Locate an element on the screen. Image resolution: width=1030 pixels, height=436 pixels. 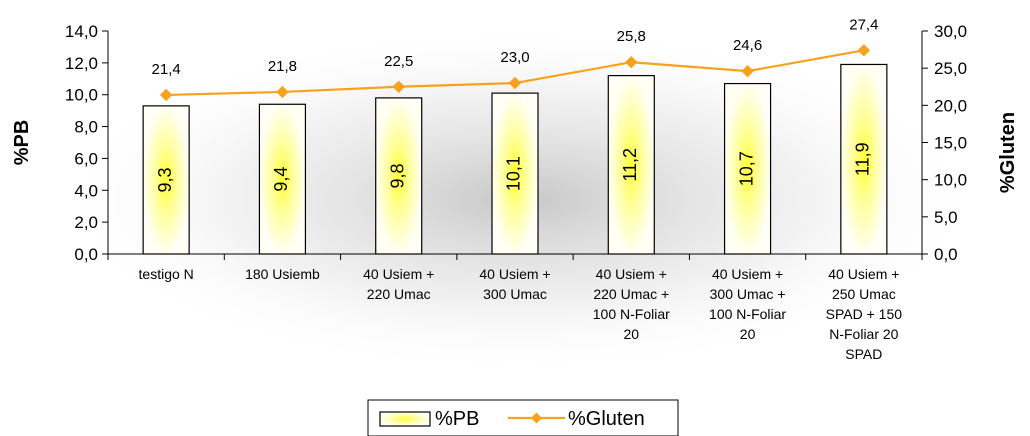
y-tick-label-left: 2,0 is located at coordinates (86, 222).